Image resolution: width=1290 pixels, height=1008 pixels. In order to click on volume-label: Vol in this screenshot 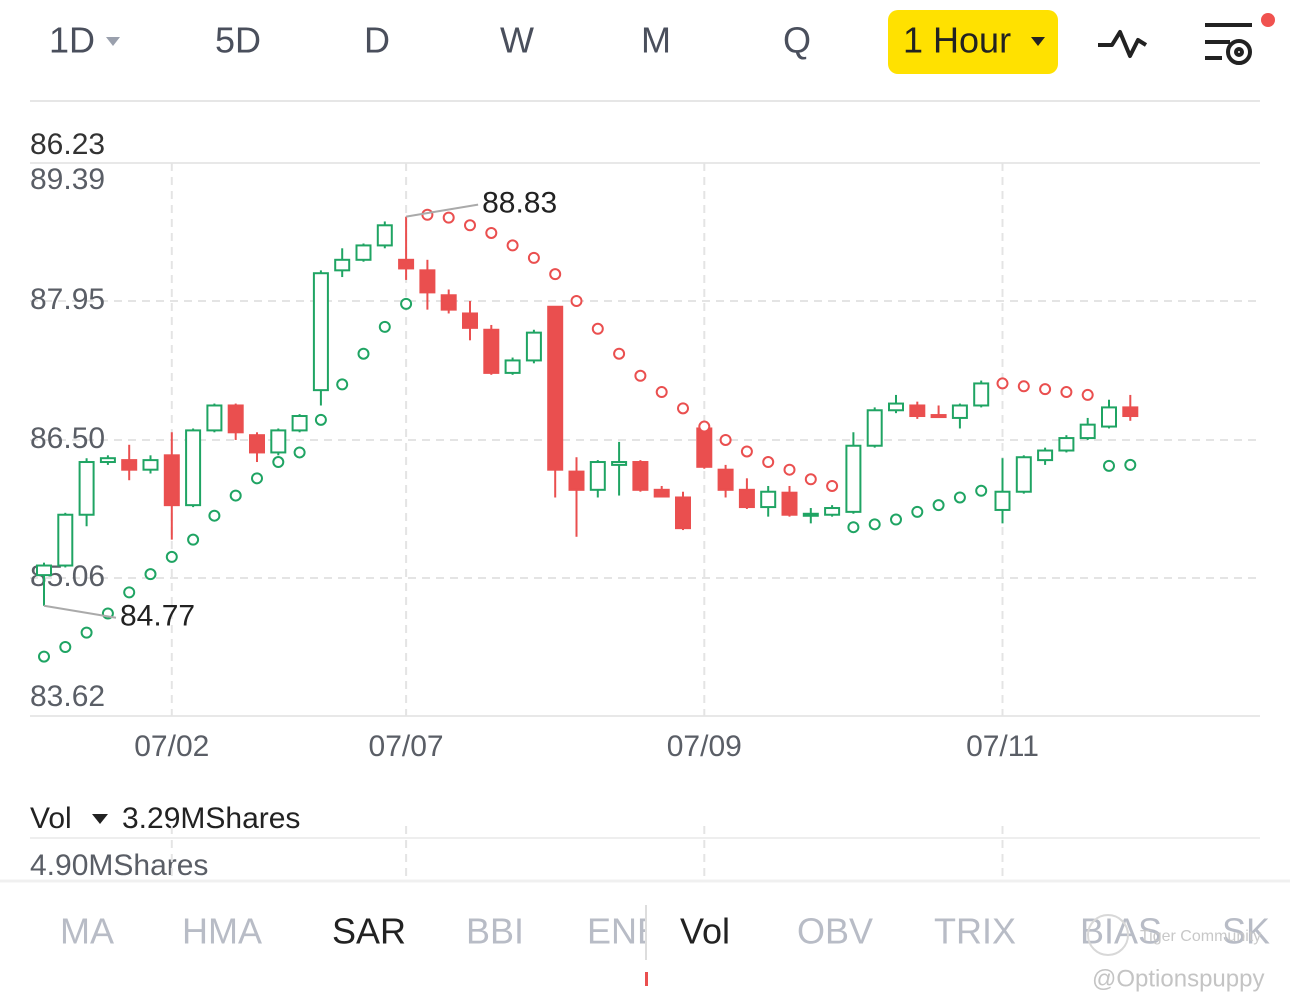, I will do `click(51, 818)`.